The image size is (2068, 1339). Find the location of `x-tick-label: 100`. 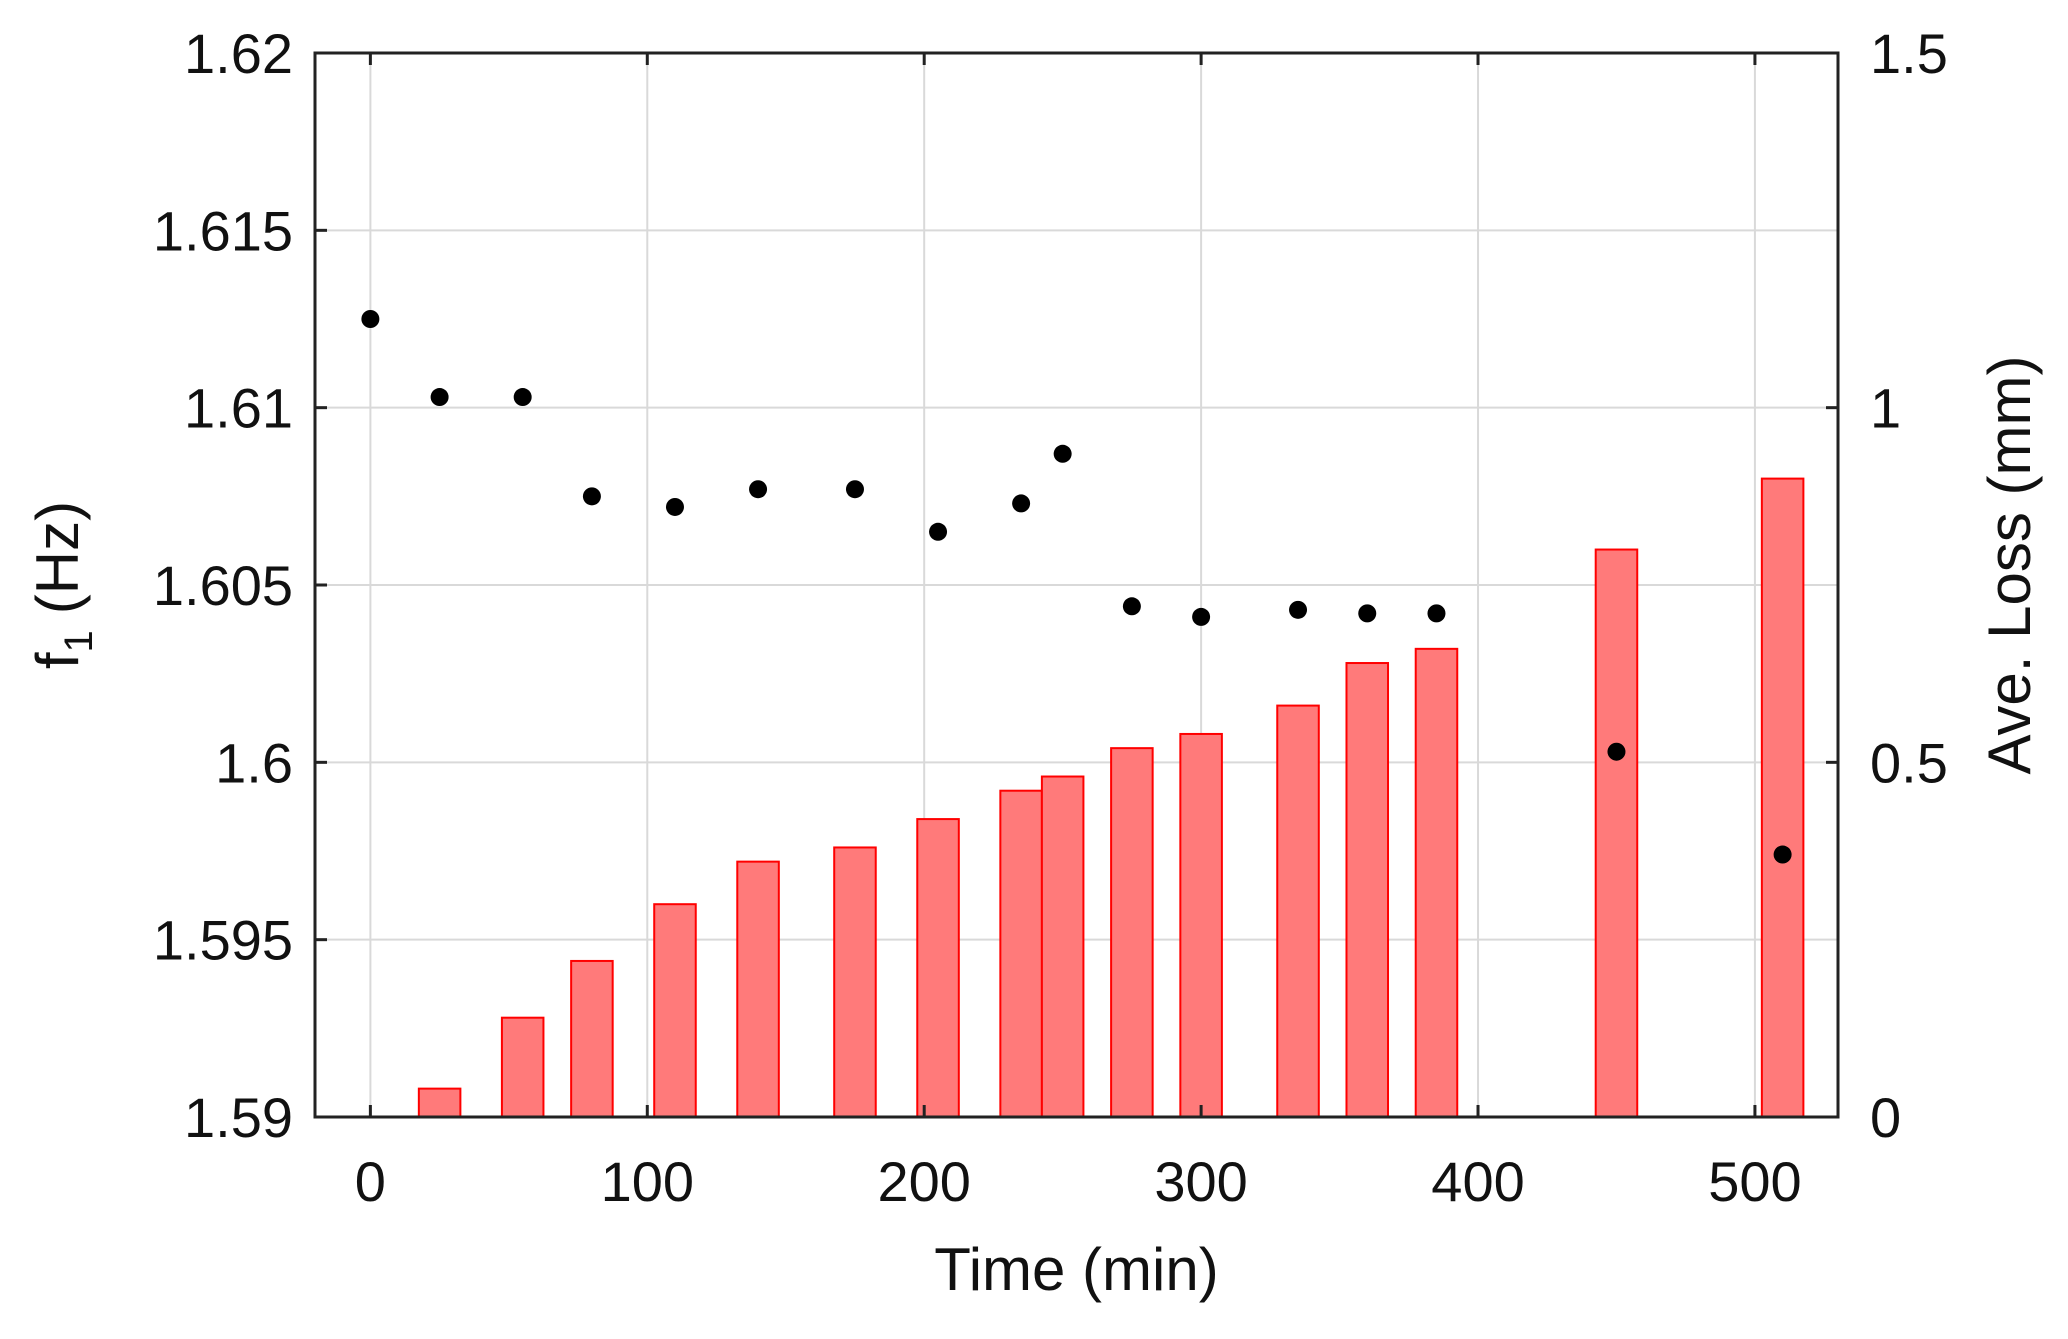

x-tick-label: 100 is located at coordinates (647, 1181).